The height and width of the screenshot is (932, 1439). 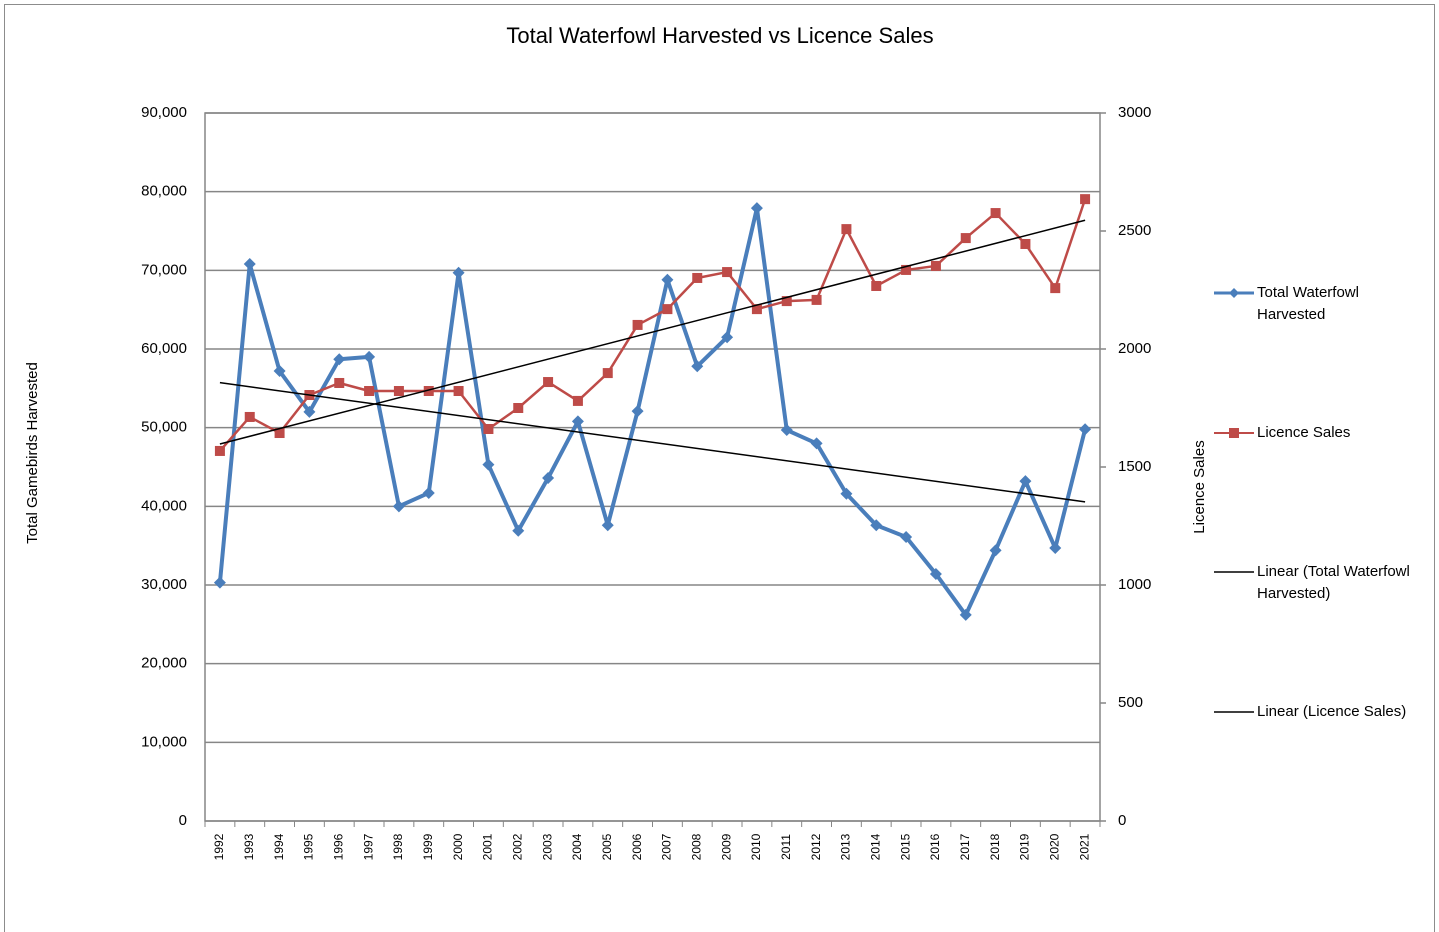 What do you see at coordinates (1134, 230) in the screenshot?
I see `y2-tick-label: 2500` at bounding box center [1134, 230].